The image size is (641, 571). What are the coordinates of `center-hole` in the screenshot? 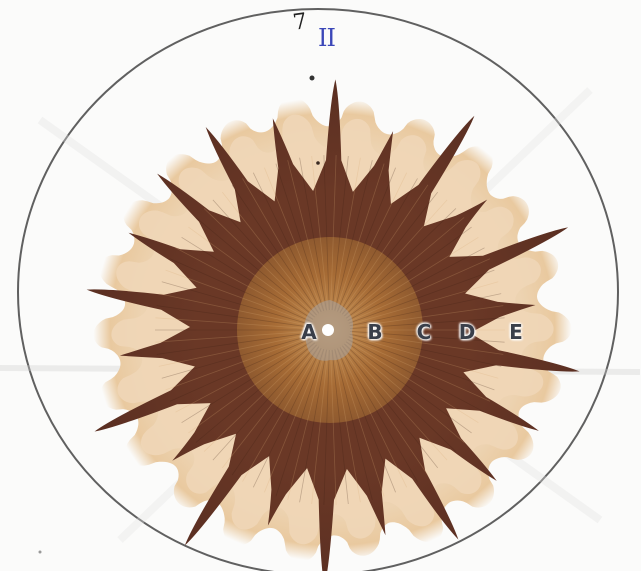 It's located at (328, 330).